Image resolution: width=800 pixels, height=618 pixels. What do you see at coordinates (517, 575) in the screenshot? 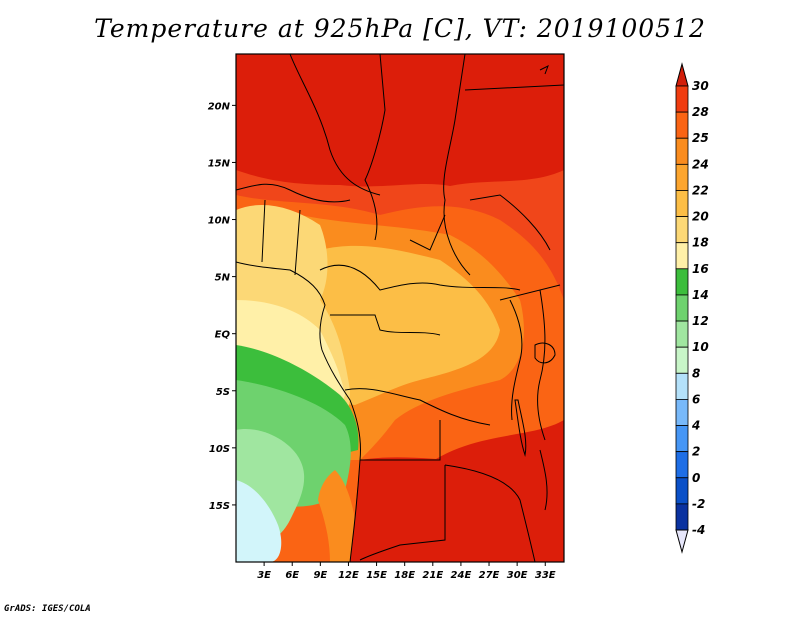
I see `lon-tick-label: 30E` at bounding box center [517, 575].